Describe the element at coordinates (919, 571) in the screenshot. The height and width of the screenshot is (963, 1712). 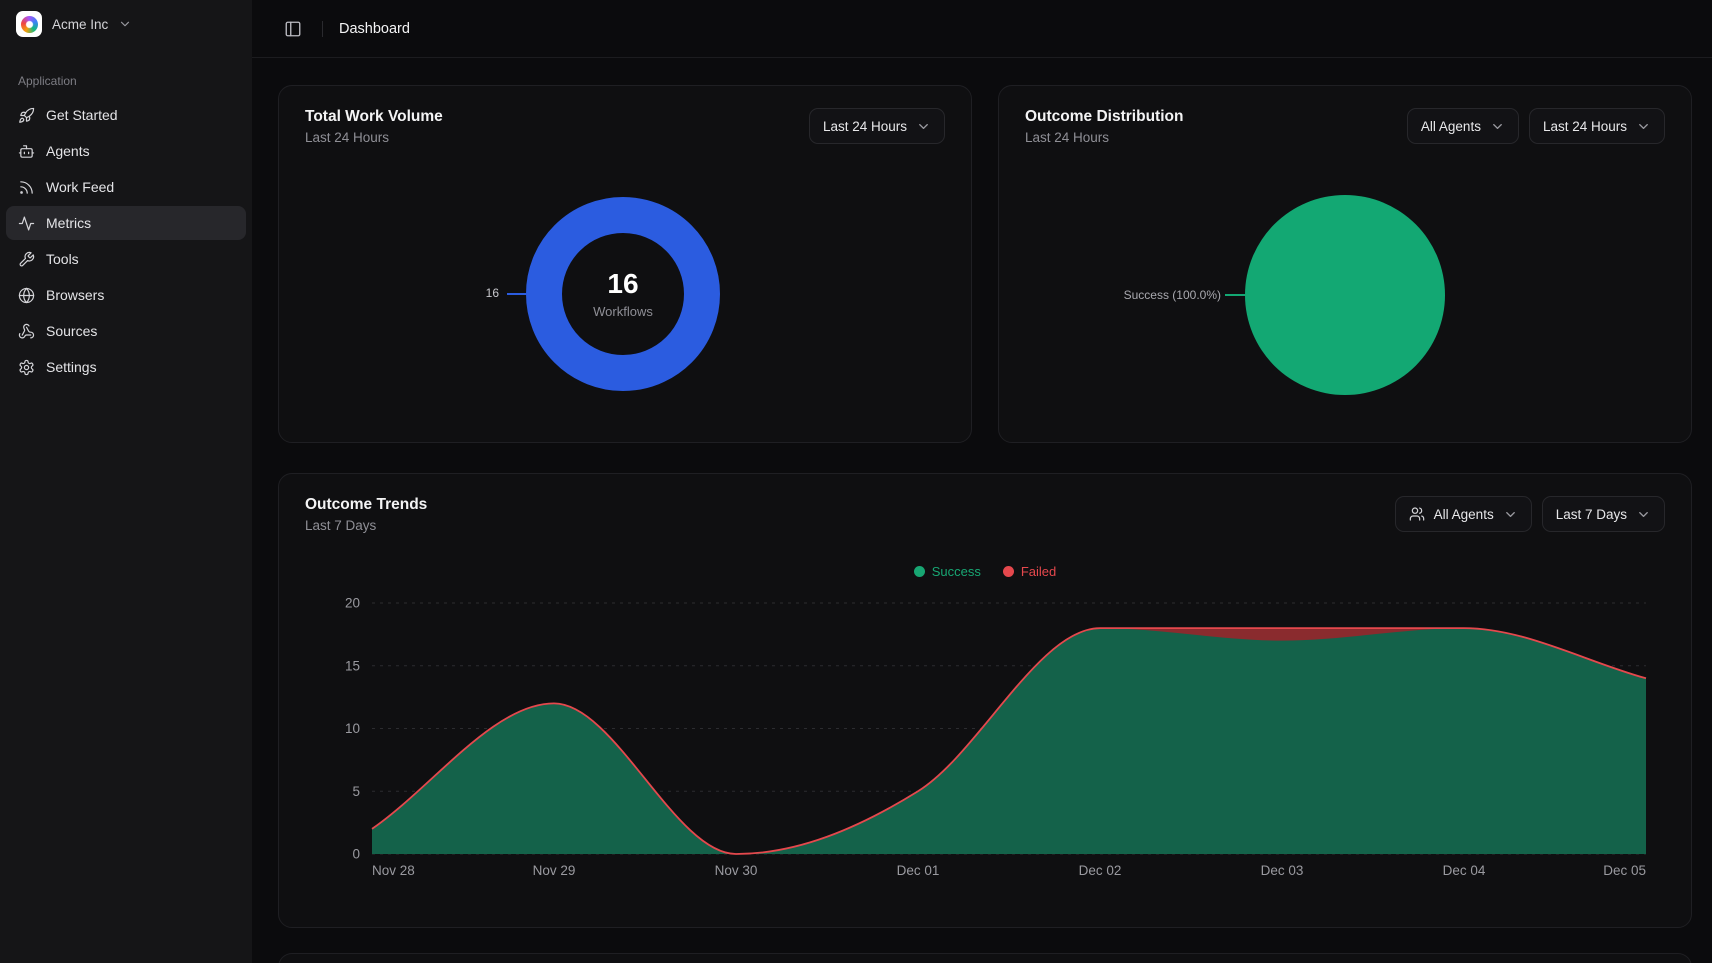
I see `success-legend-dot` at that location.